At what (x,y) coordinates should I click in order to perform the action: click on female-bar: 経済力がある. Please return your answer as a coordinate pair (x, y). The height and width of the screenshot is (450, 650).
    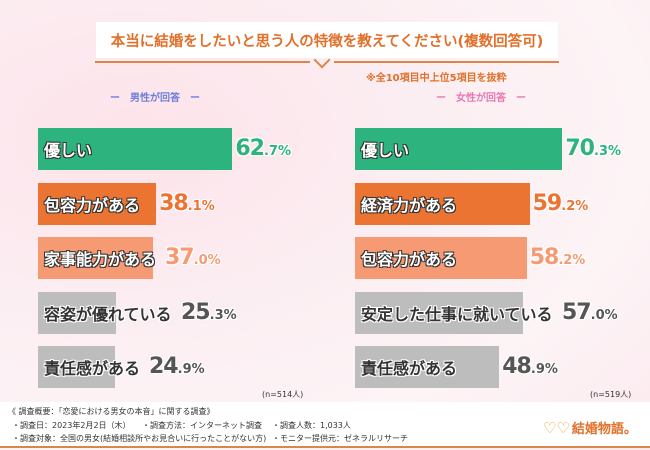
    Looking at the image, I should click on (442, 203).